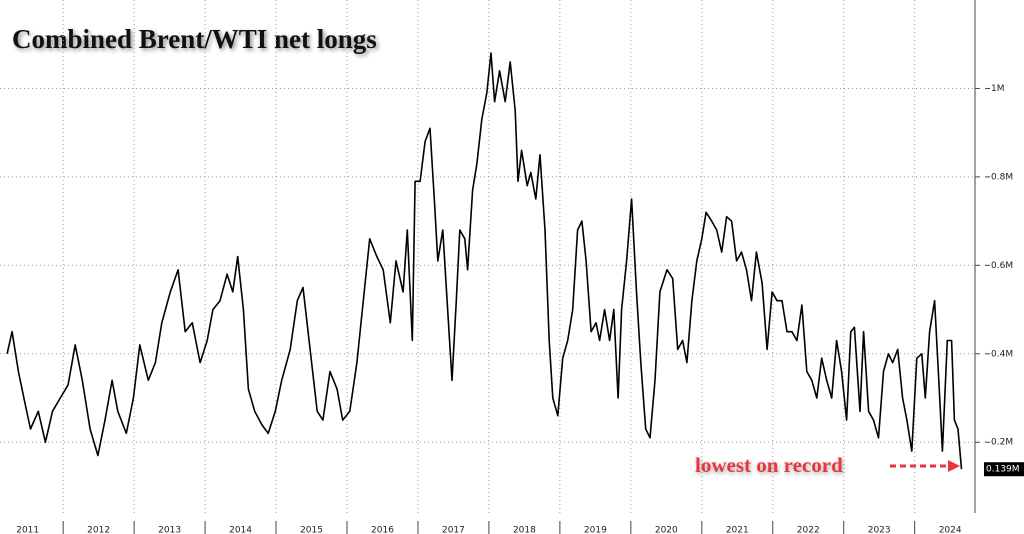  I want to click on x-tick-label: 2020, so click(666, 530).